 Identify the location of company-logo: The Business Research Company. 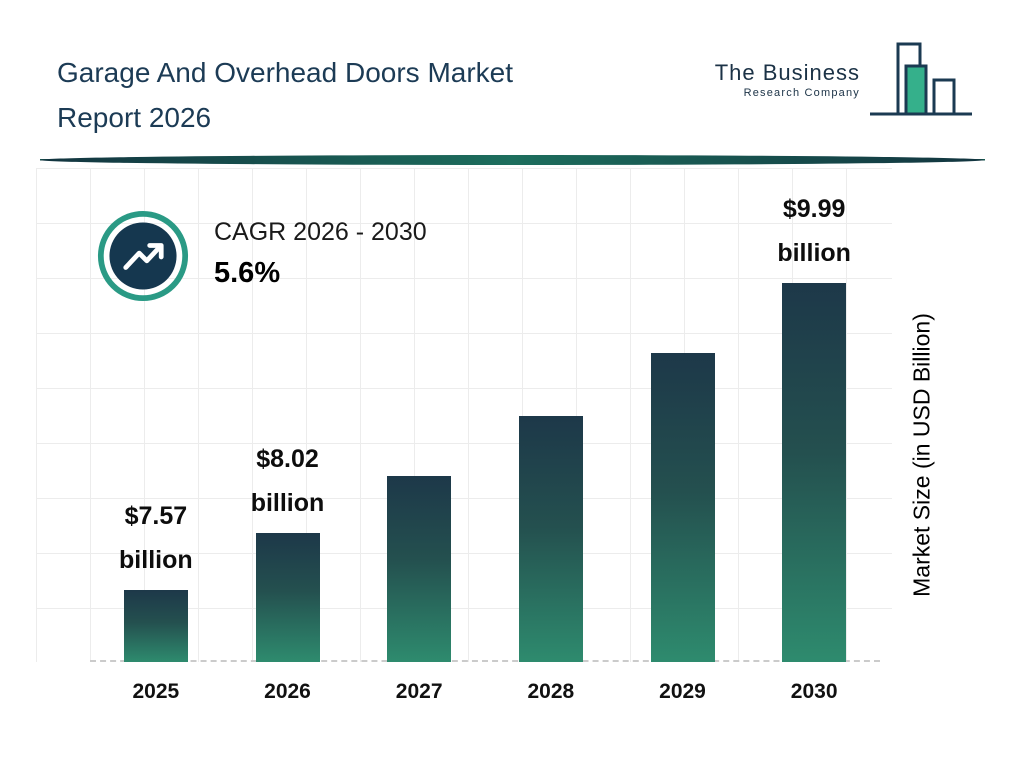
(844, 79).